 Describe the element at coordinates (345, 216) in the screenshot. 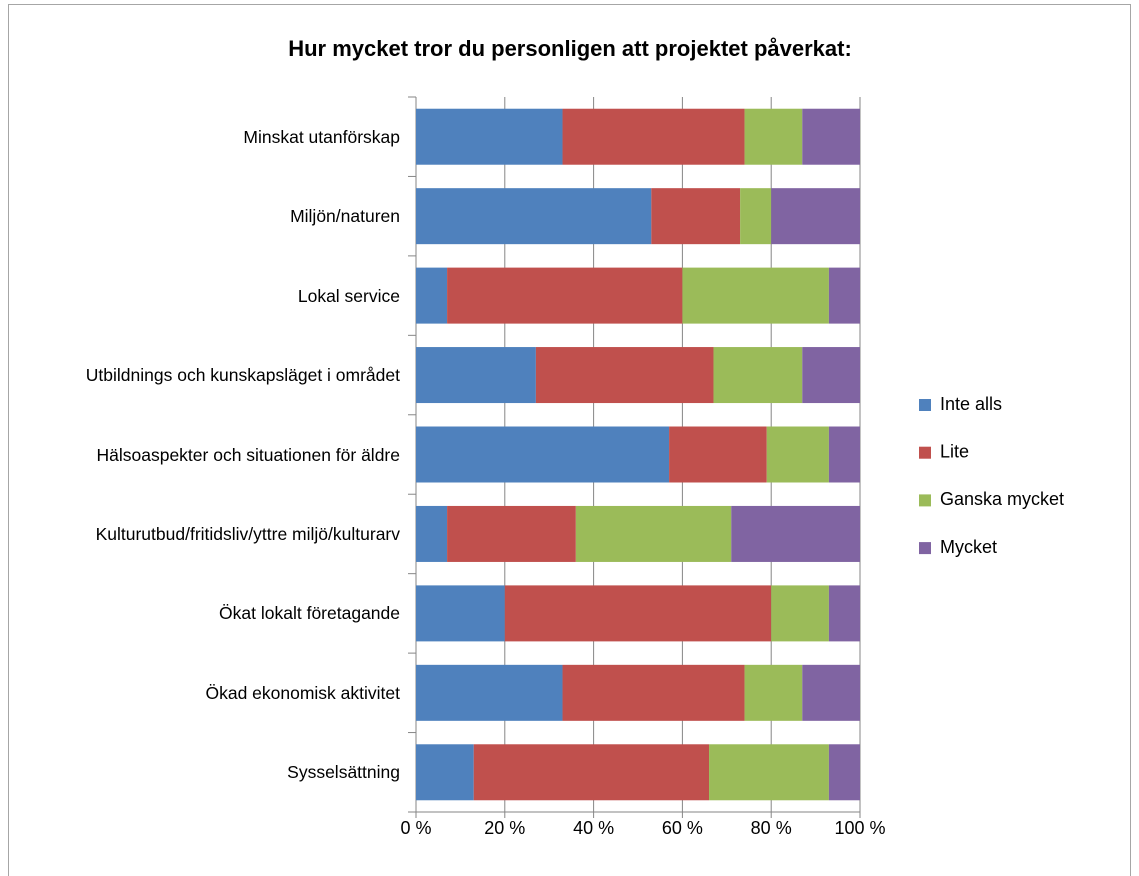

I see `category-label: Miljön/naturen` at that location.